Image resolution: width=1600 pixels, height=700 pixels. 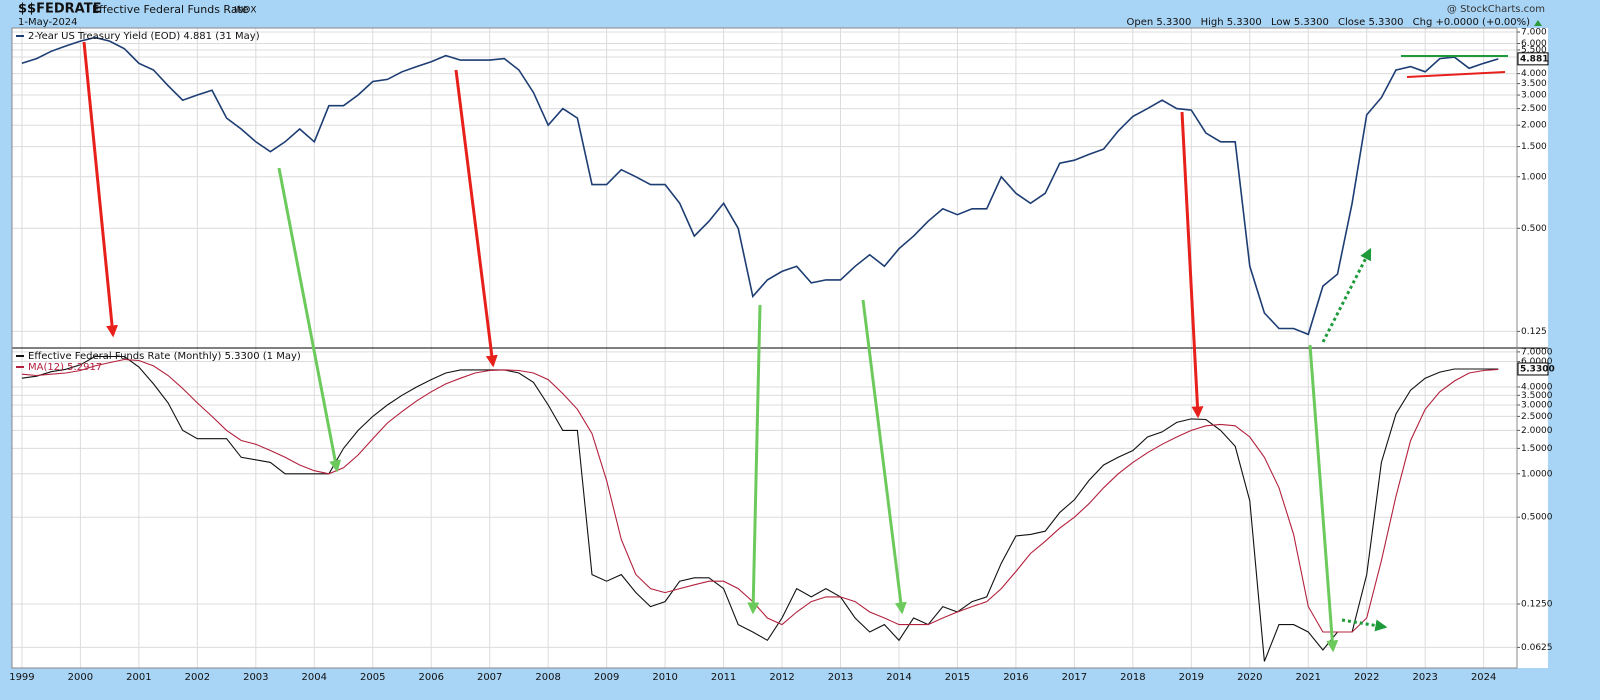 What do you see at coordinates (1366, 677) in the screenshot?
I see `x-tick-label: 2022` at bounding box center [1366, 677].